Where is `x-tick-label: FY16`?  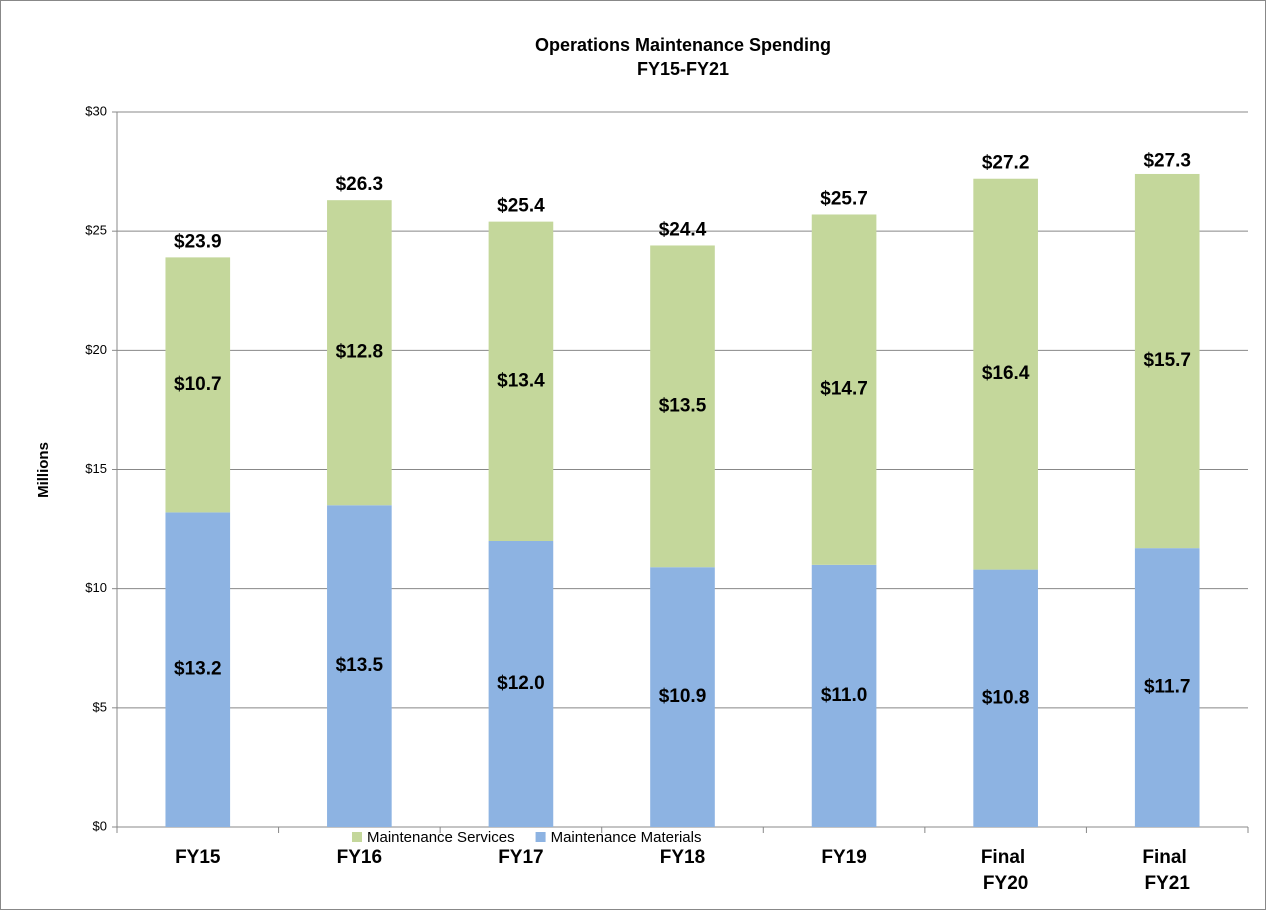 x-tick-label: FY16 is located at coordinates (359, 857).